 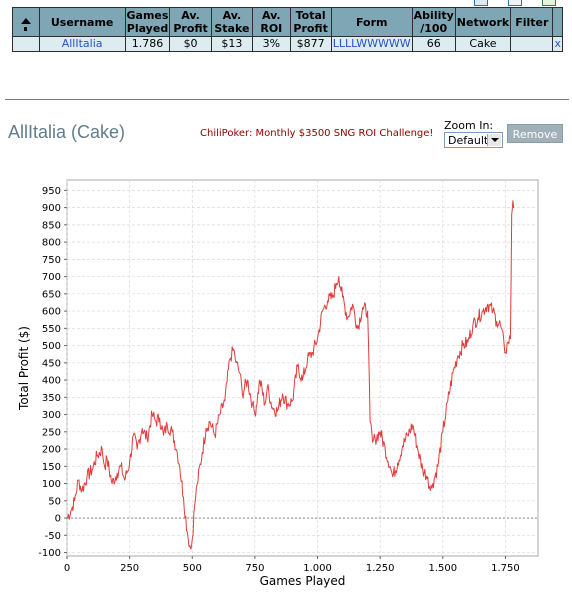 What do you see at coordinates (192, 568) in the screenshot?
I see `x-tick-label: 500` at bounding box center [192, 568].